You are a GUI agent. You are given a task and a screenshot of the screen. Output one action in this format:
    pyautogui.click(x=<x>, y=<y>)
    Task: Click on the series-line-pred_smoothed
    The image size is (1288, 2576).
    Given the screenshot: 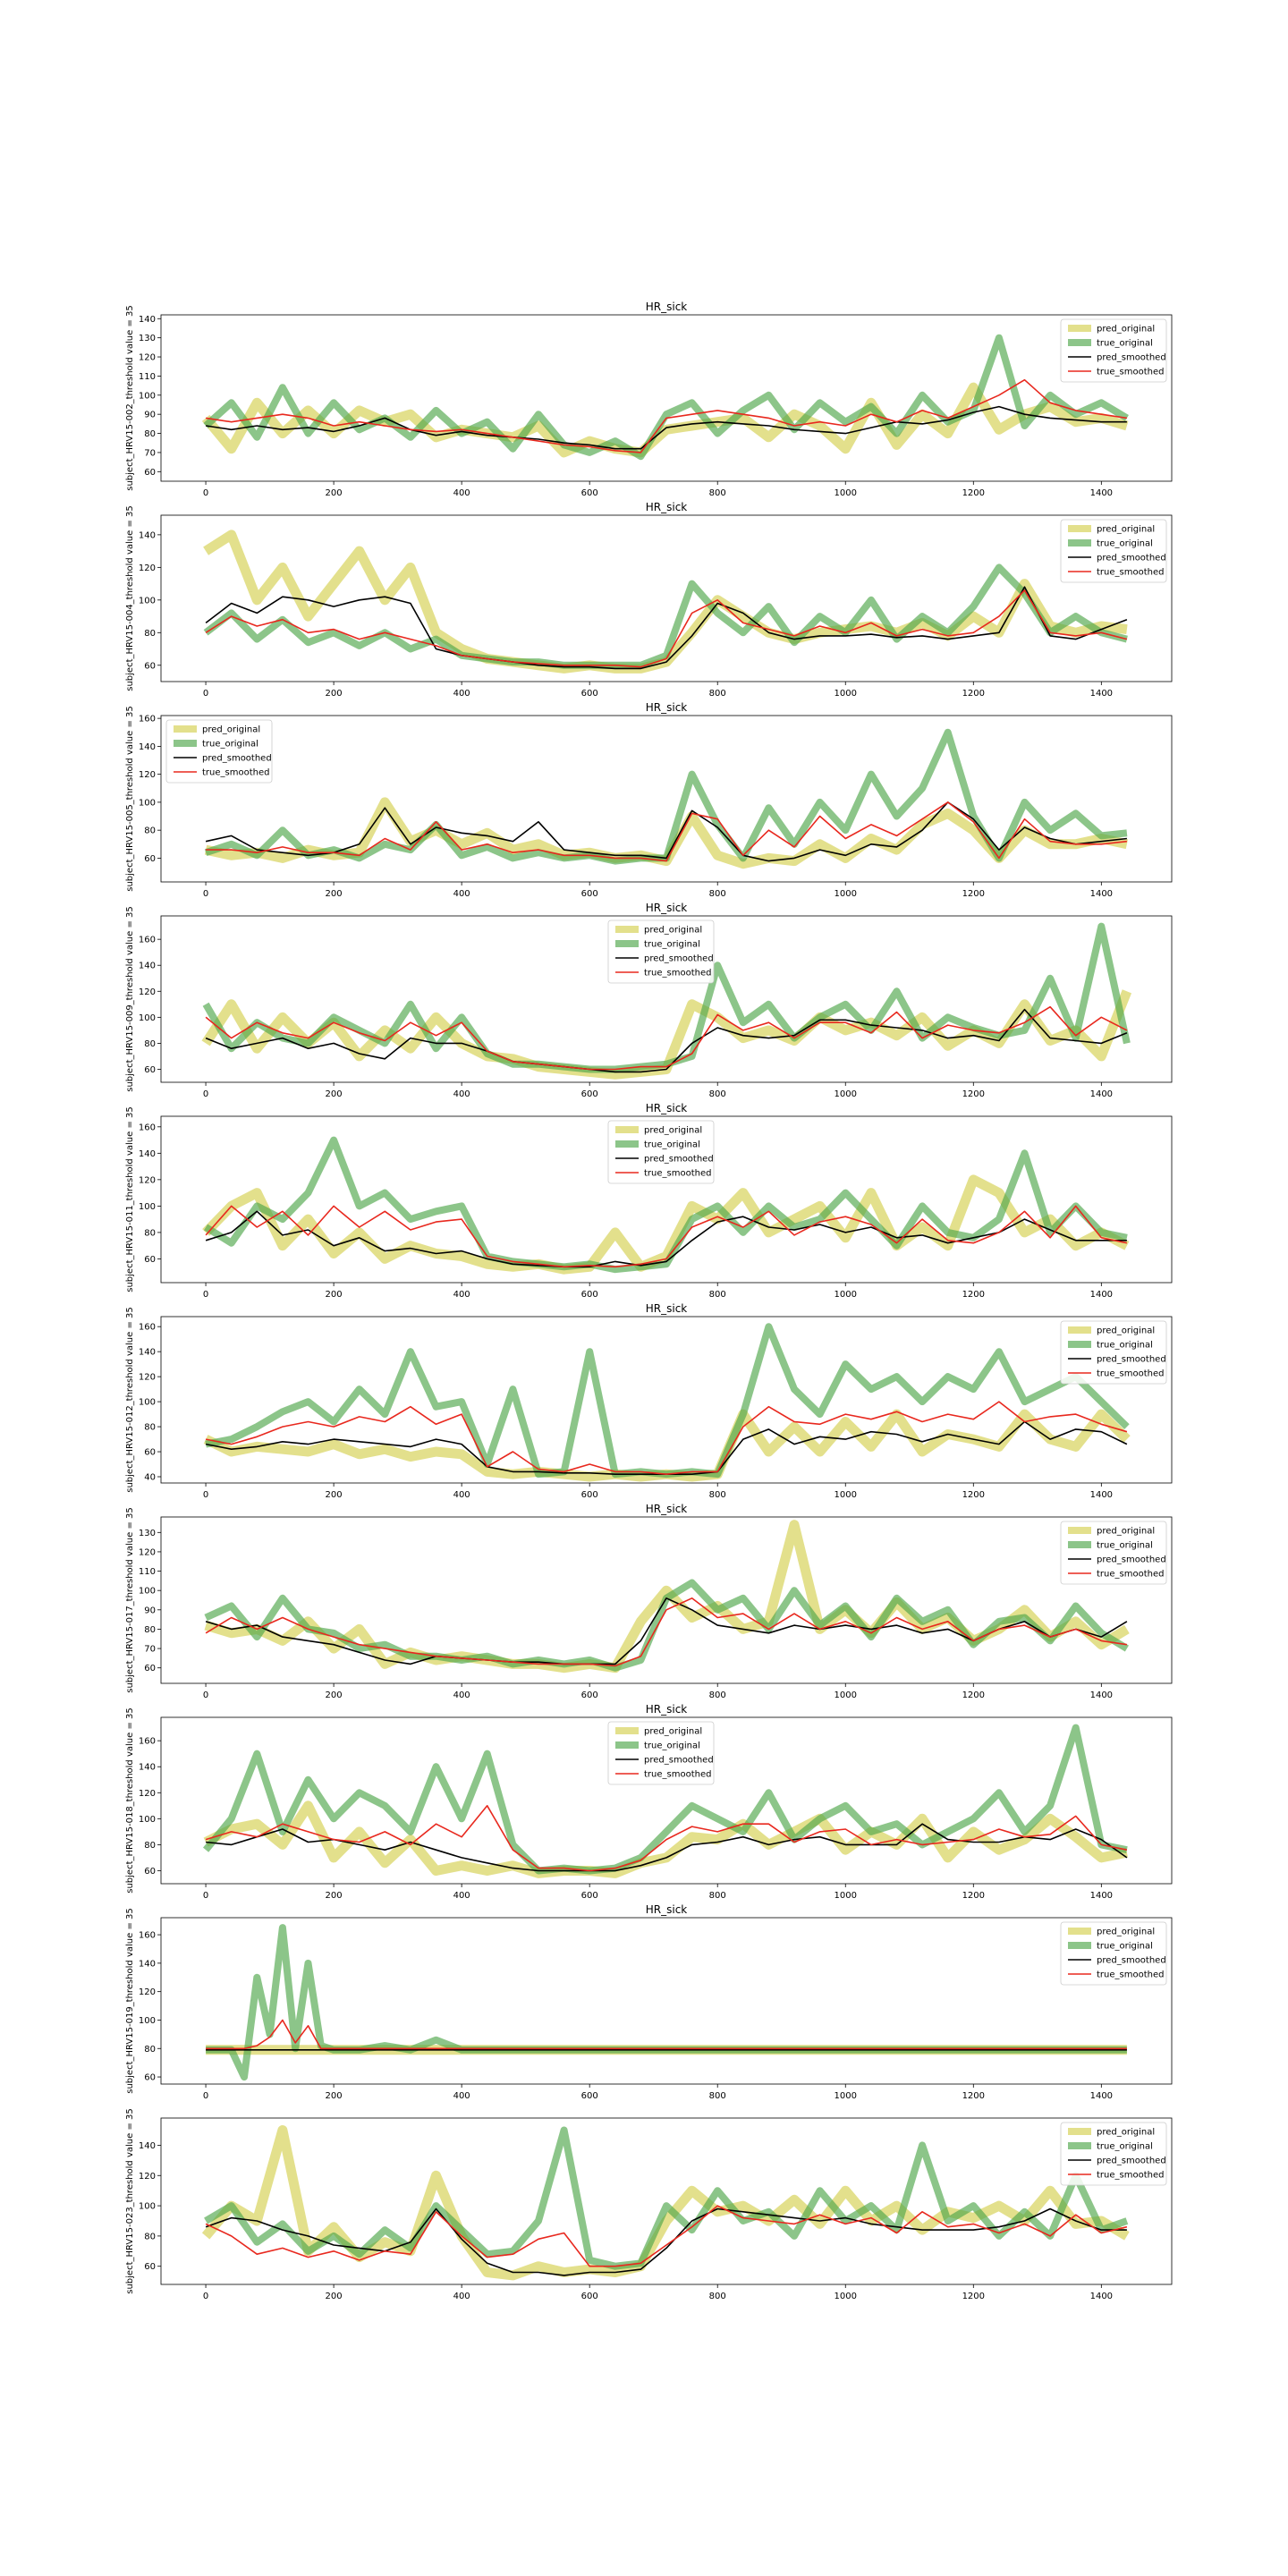 What is the action you would take?
    pyautogui.click(x=666, y=427)
    